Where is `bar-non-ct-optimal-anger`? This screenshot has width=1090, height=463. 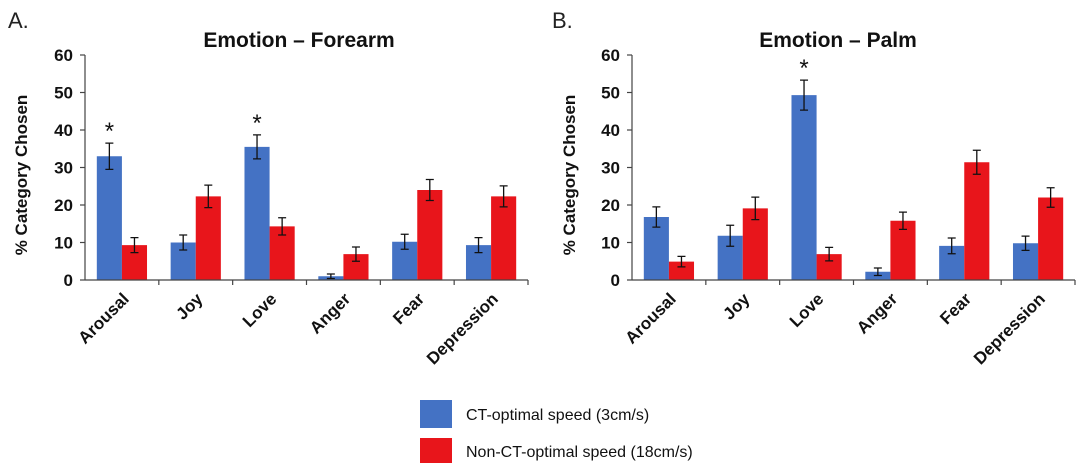
bar-non-ct-optimal-anger is located at coordinates (903, 250).